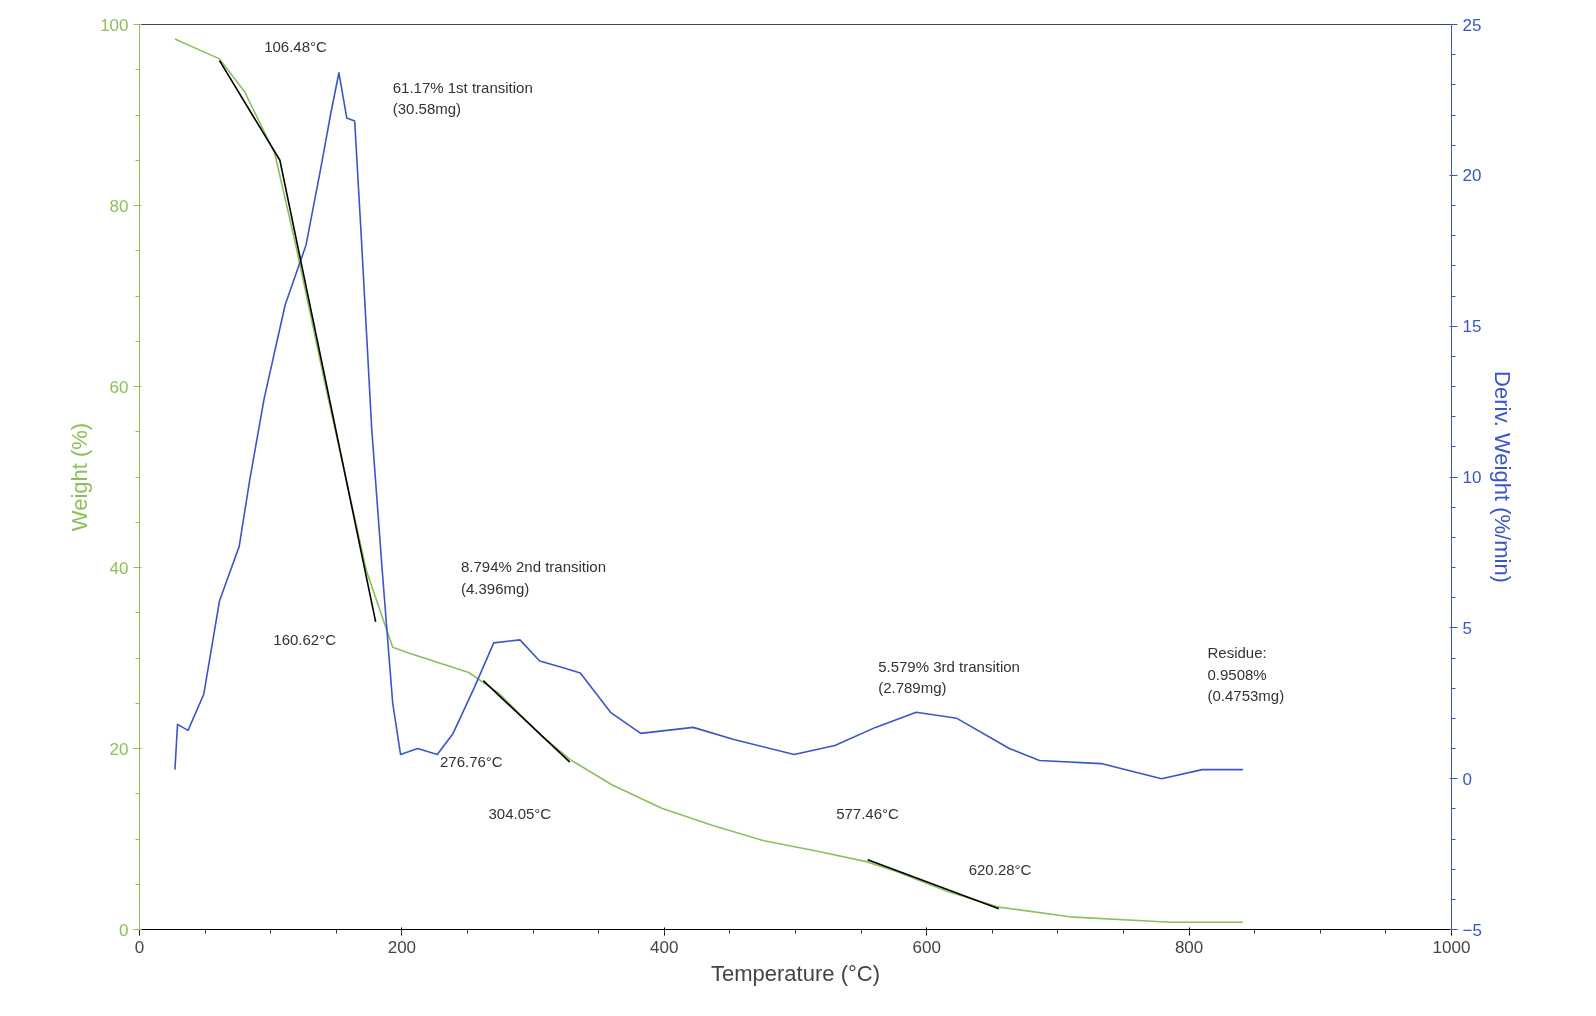 This screenshot has width=1596, height=1016. I want to click on x-tick-label: 0, so click(139, 947).